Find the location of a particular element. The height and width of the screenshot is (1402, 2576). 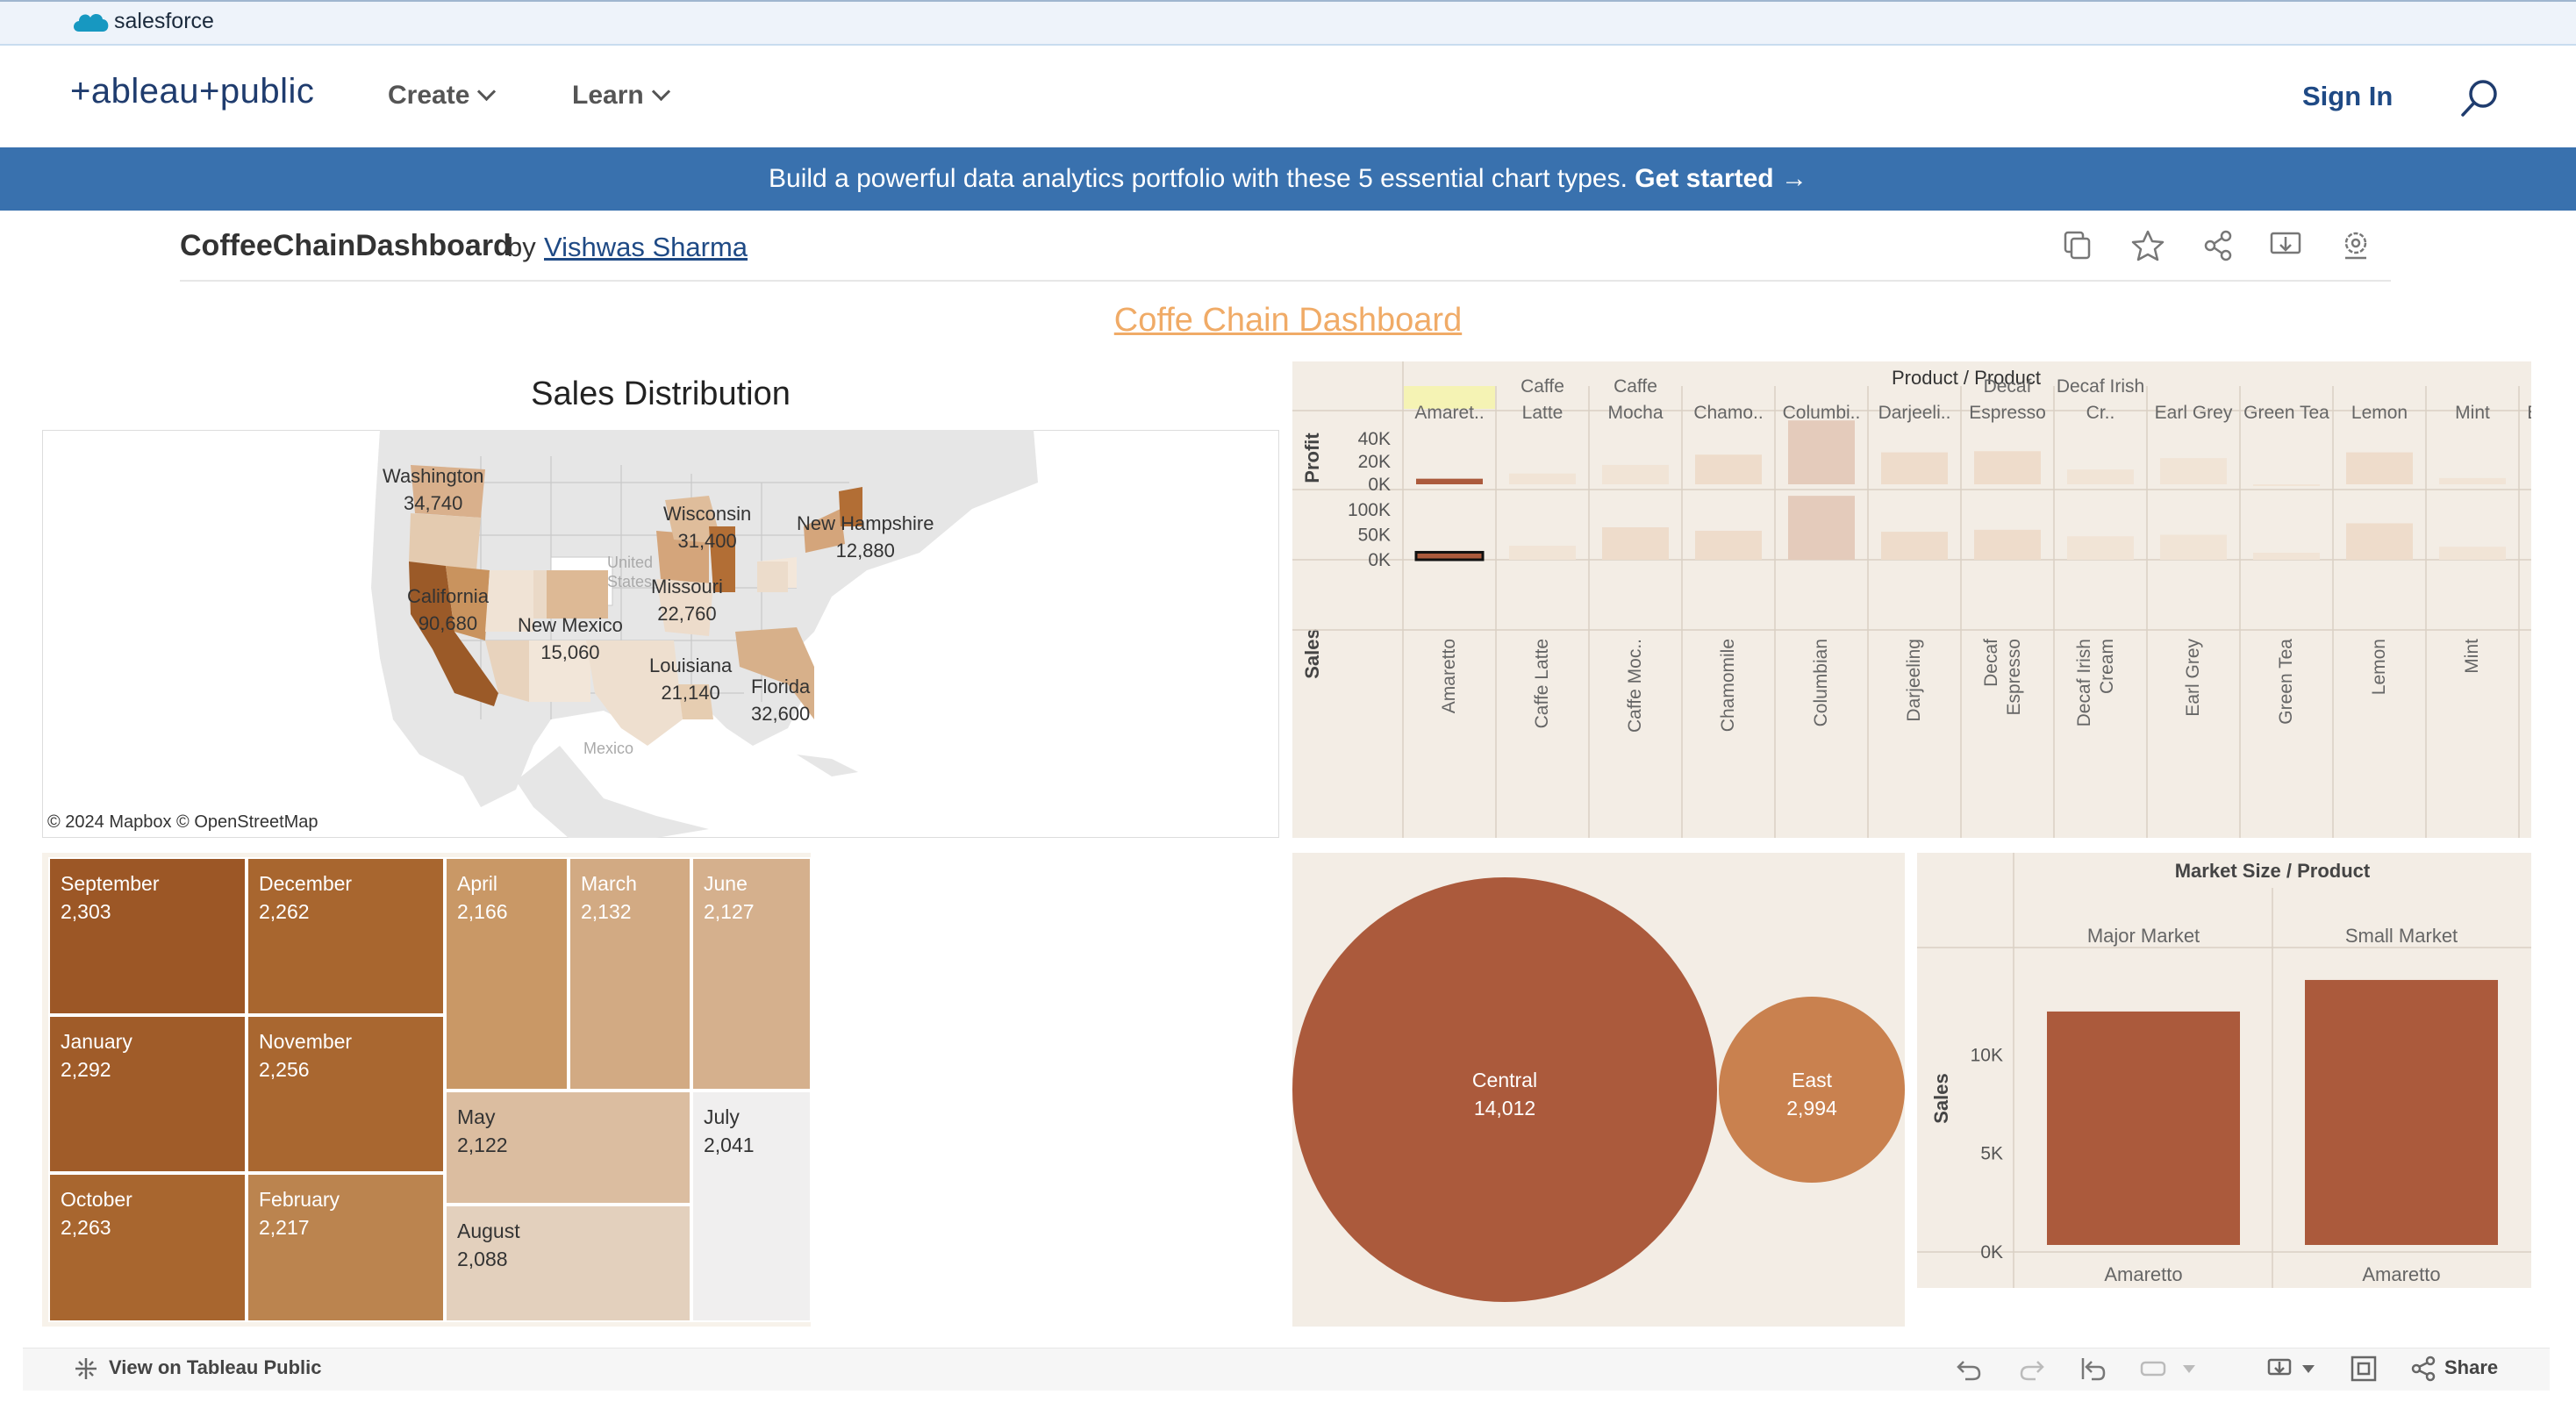

fullscreen-icon is located at coordinates (2364, 1369).